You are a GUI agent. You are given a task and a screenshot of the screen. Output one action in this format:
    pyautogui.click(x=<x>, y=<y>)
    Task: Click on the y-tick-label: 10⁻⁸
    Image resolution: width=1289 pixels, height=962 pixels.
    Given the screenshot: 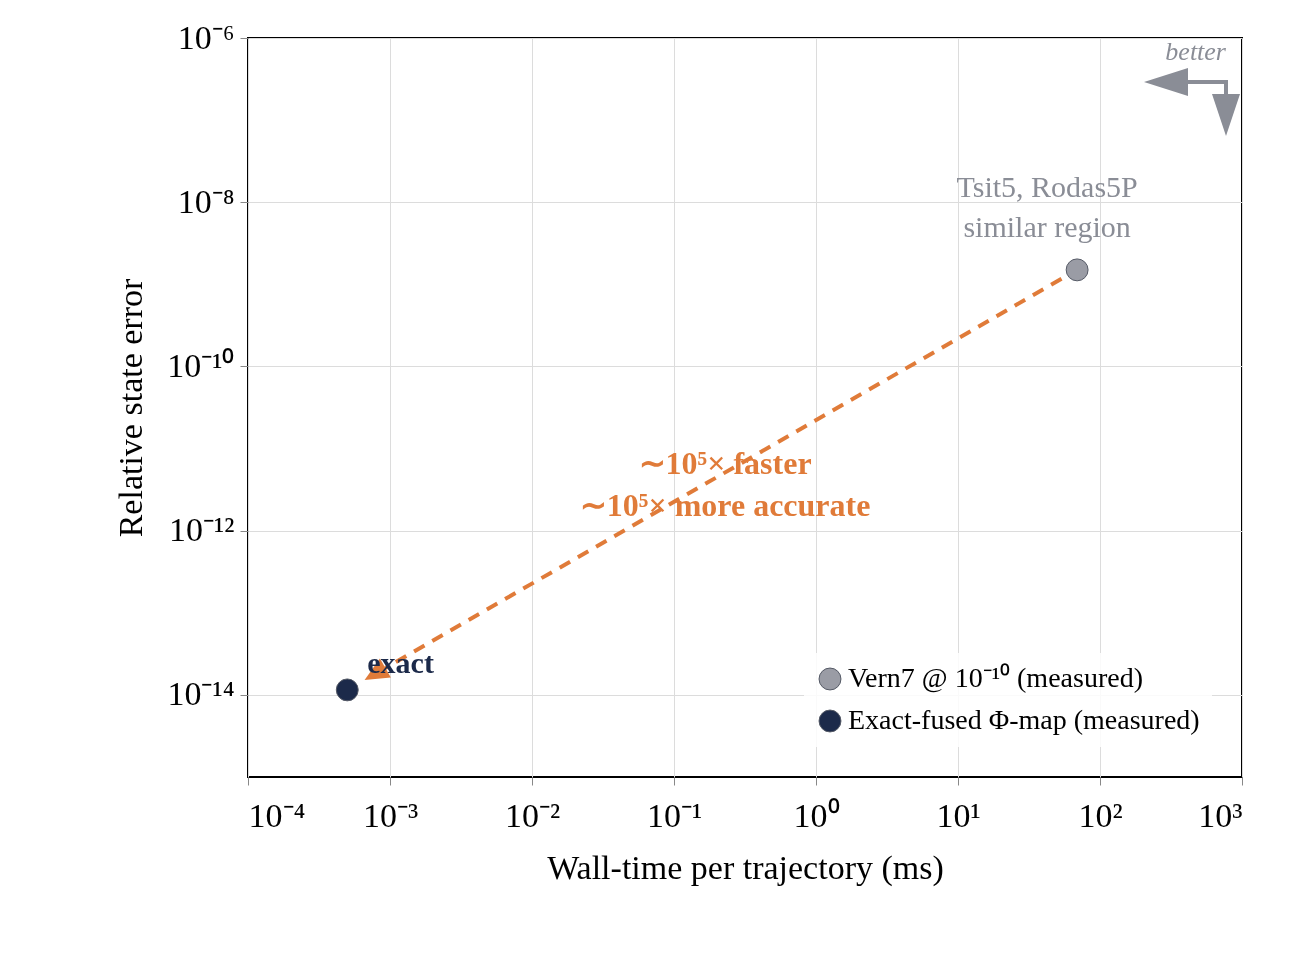 What is the action you would take?
    pyautogui.click(x=206, y=201)
    